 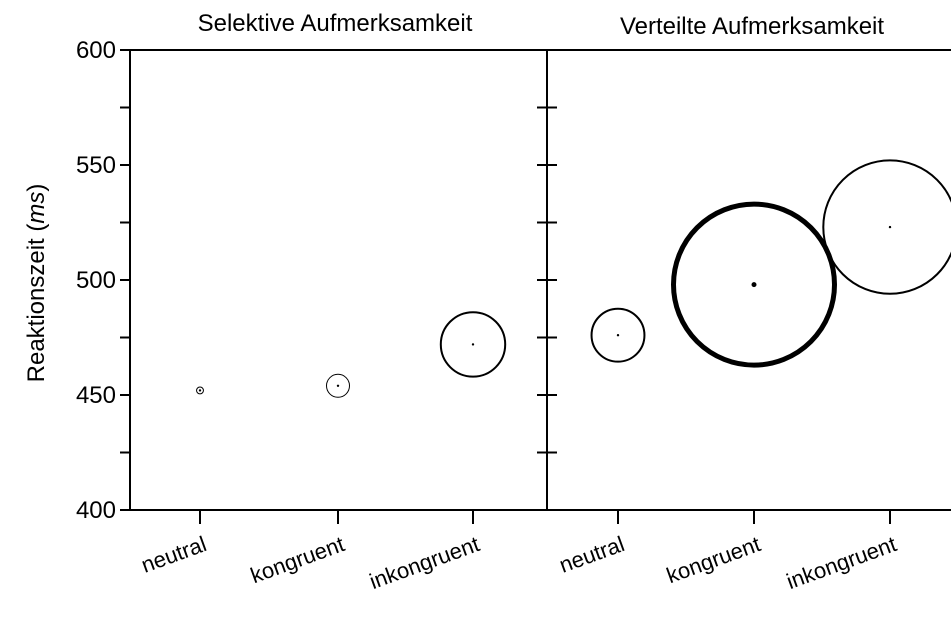 I want to click on y-tick-label: 600, so click(x=96, y=50).